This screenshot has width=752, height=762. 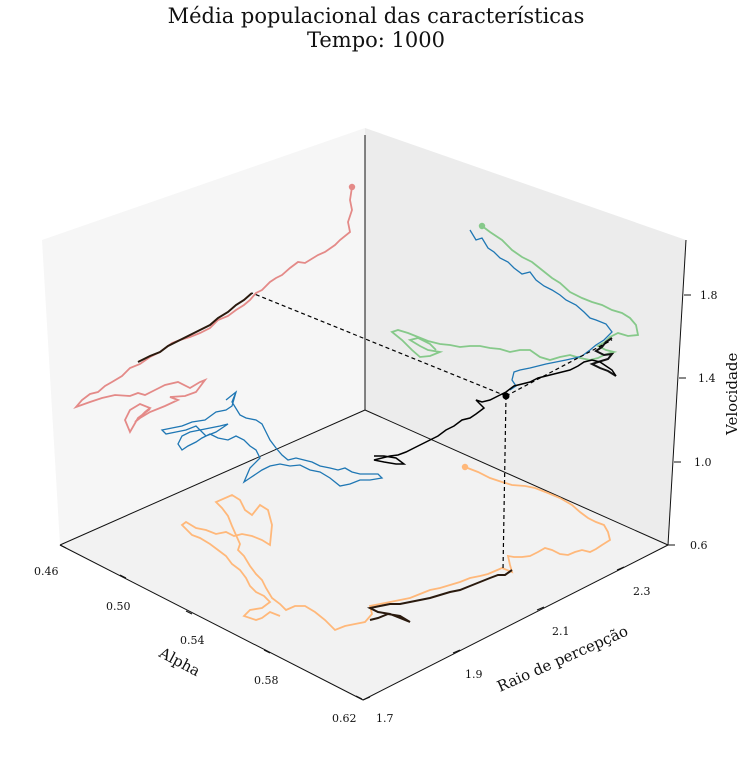 What do you see at coordinates (541, 310) in the screenshot?
I see `series-trajetoria-2d-a` at bounding box center [541, 310].